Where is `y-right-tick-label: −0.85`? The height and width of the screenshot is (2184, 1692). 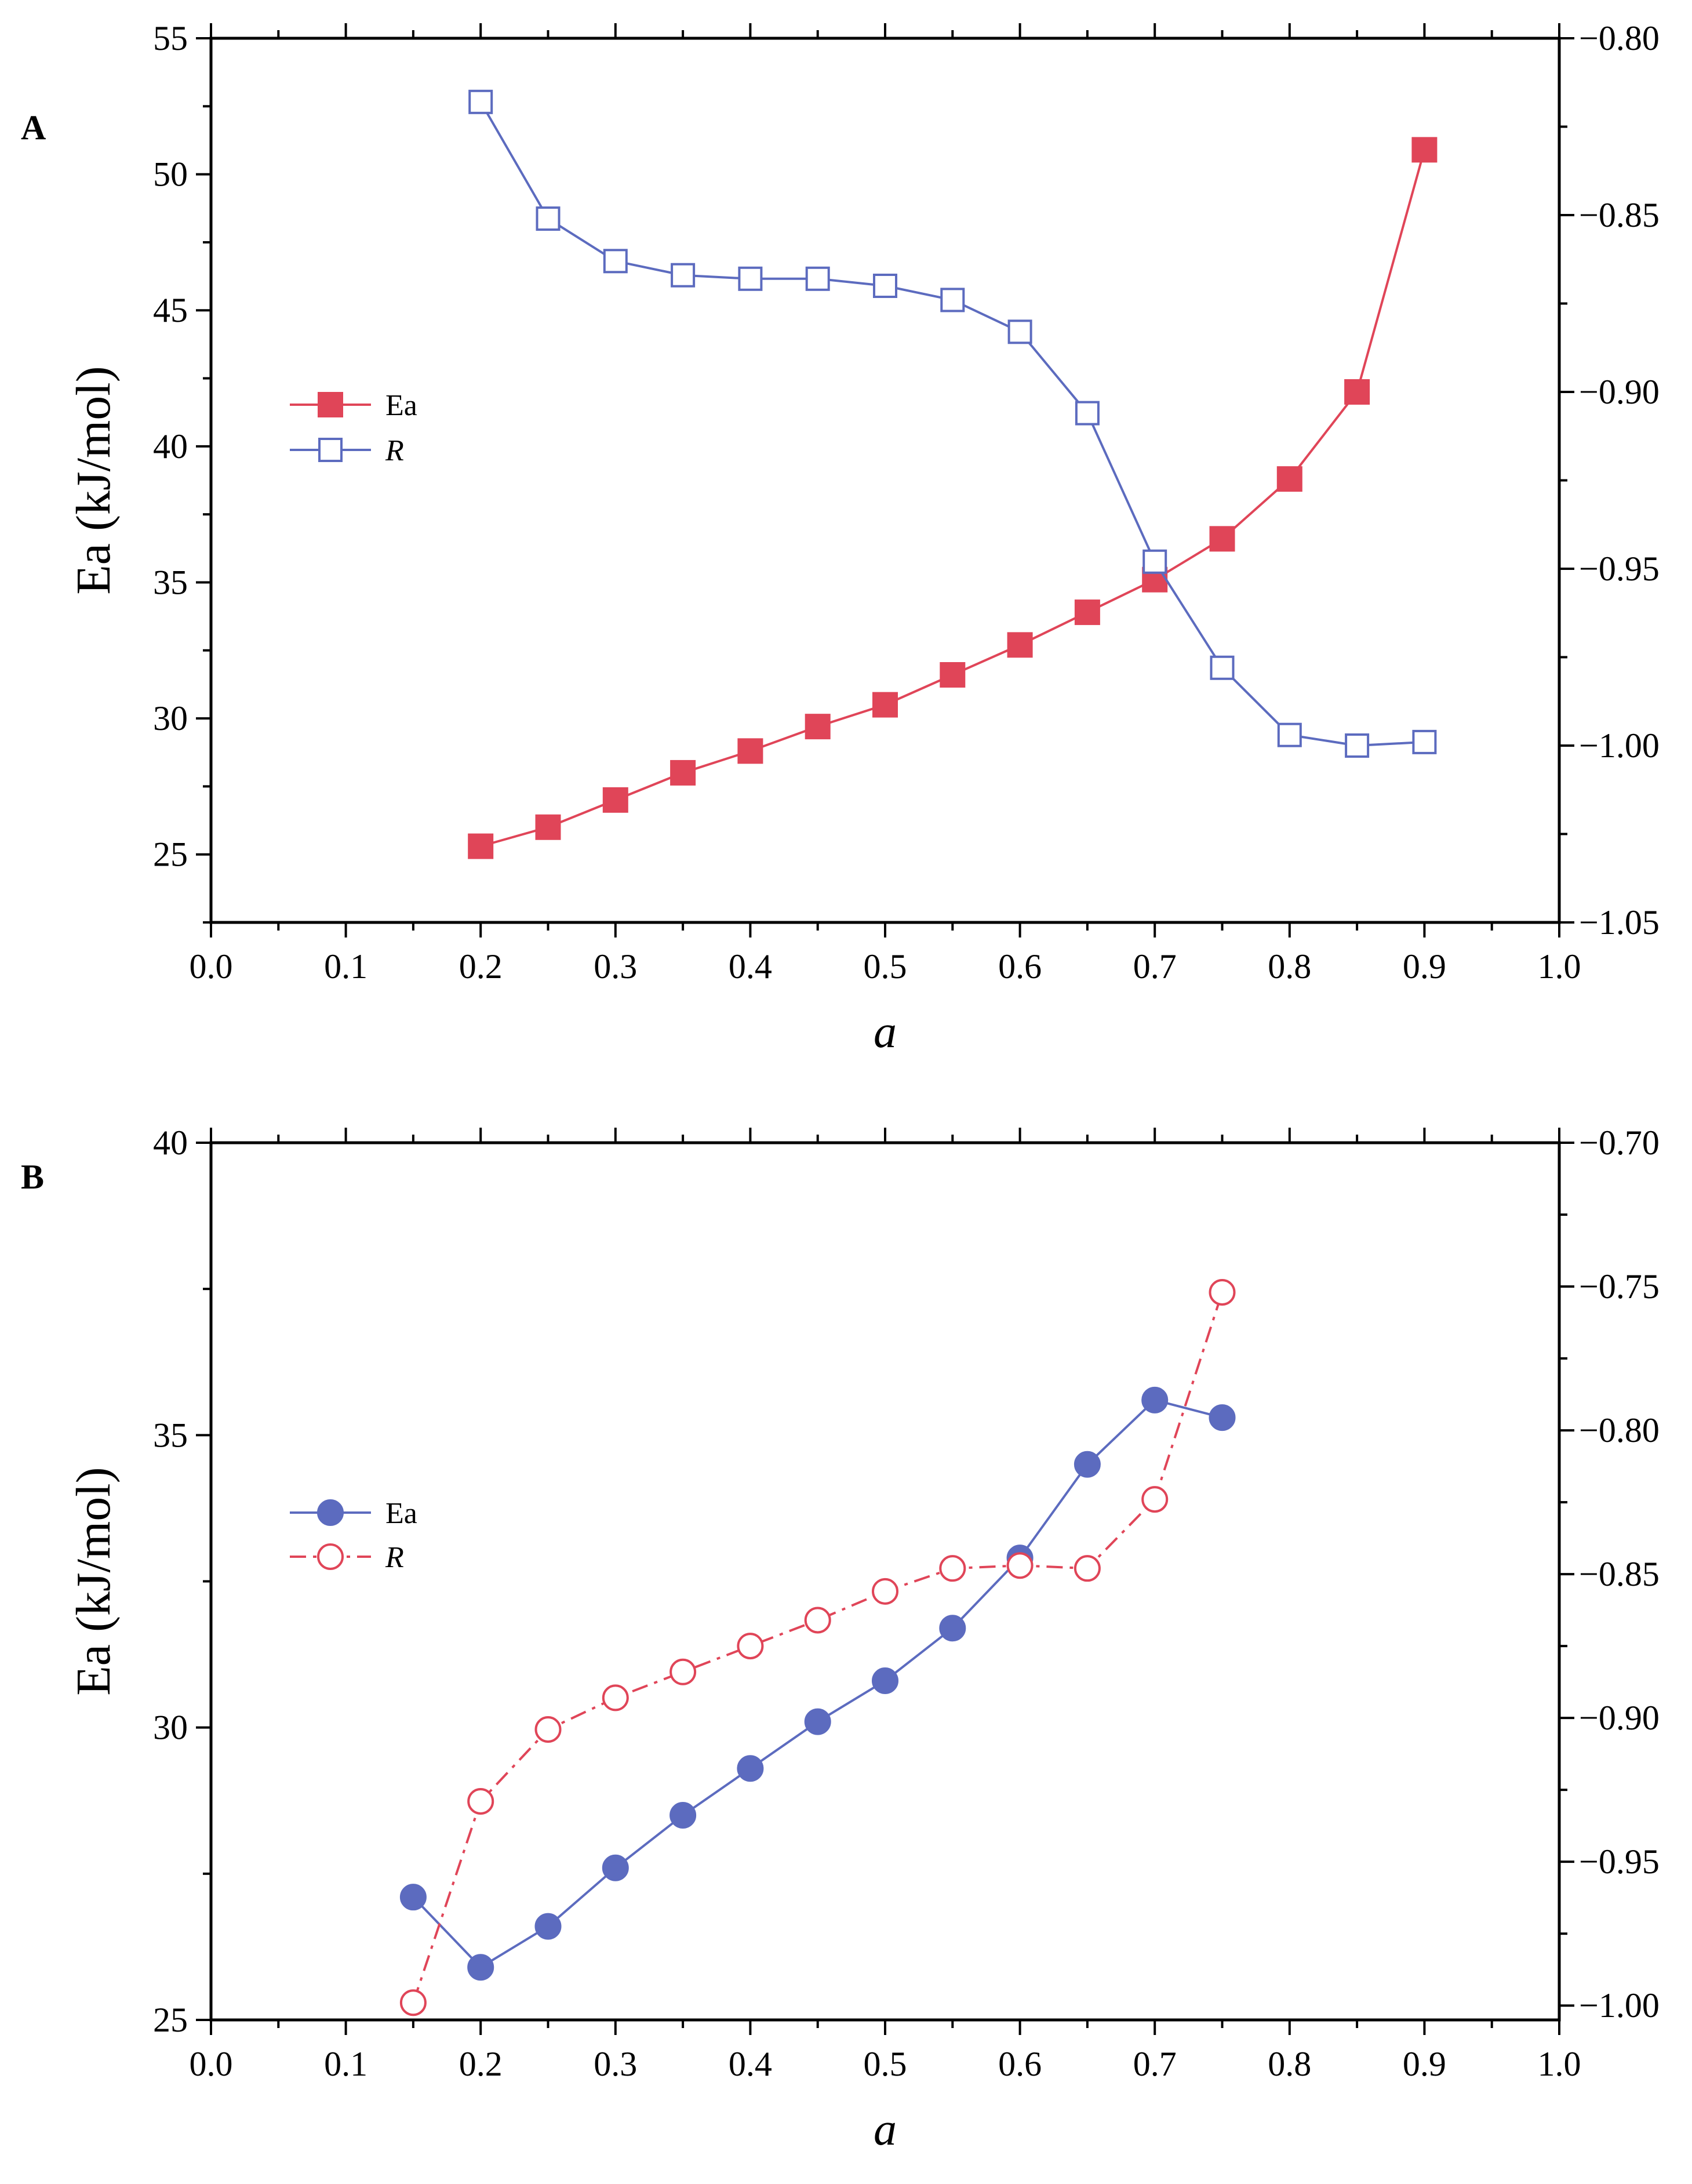 y-right-tick-label: −0.85 is located at coordinates (1619, 1574).